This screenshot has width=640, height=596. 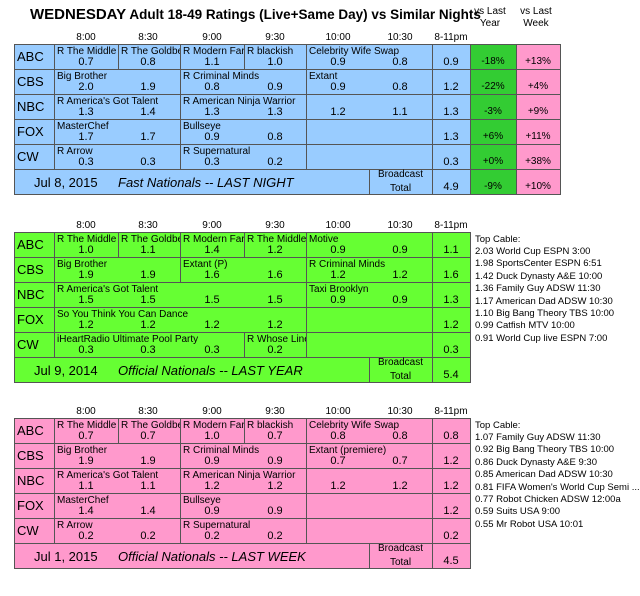 I want to click on program-name: Motive, so click(x=324, y=239).